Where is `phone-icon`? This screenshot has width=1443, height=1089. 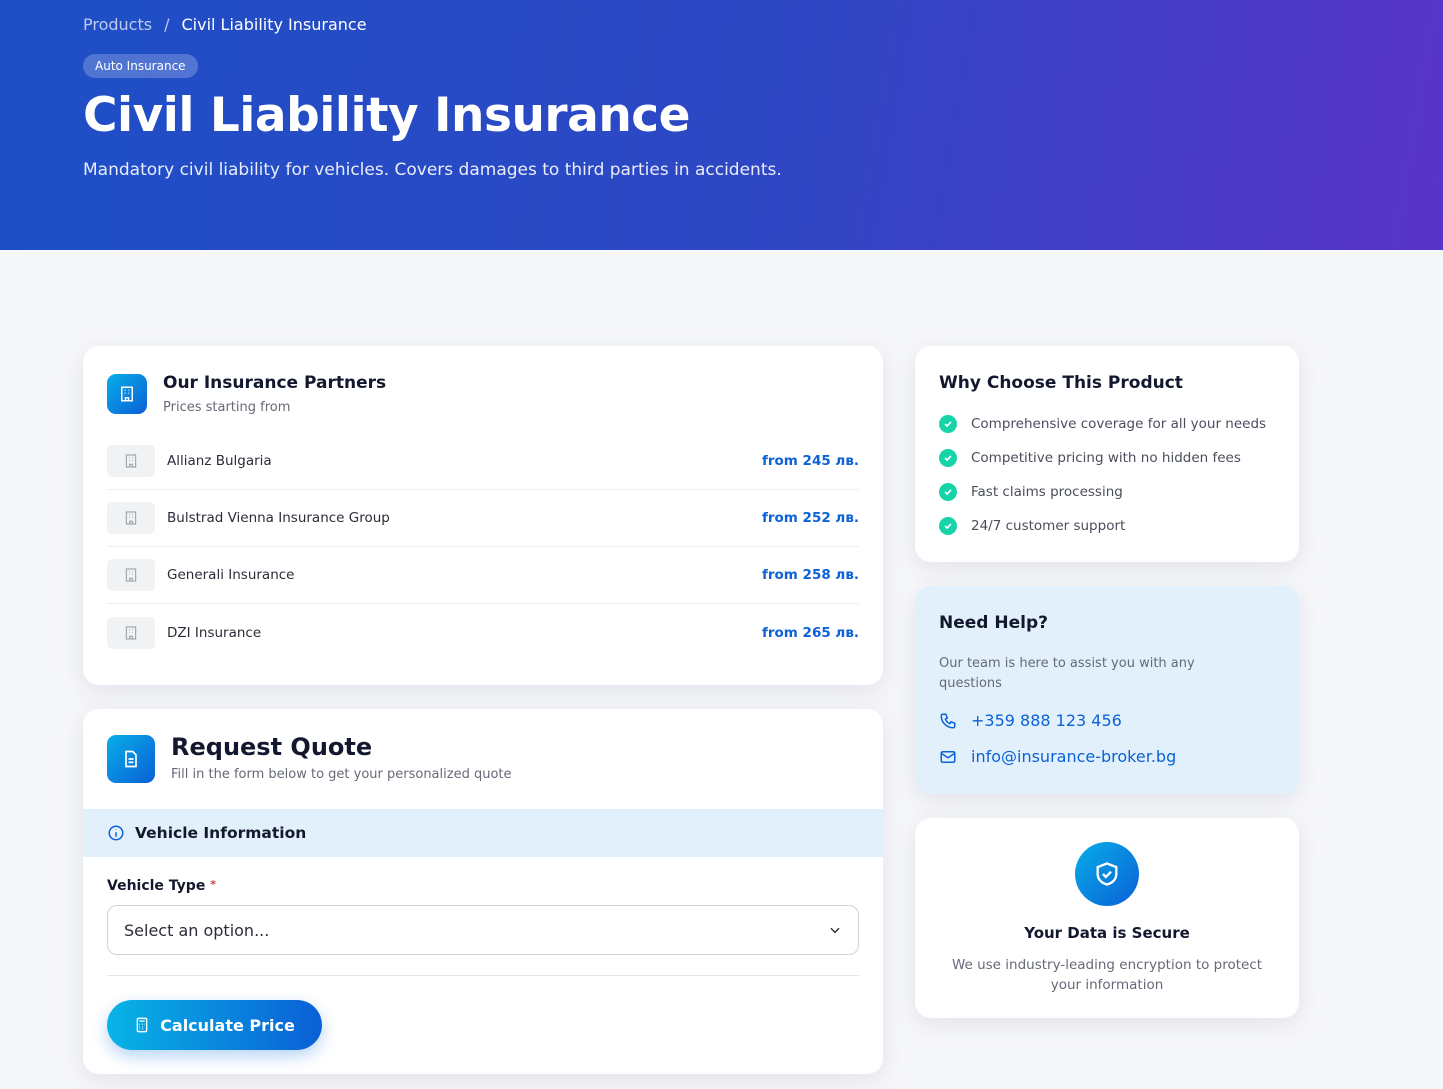
phone-icon is located at coordinates (948, 721).